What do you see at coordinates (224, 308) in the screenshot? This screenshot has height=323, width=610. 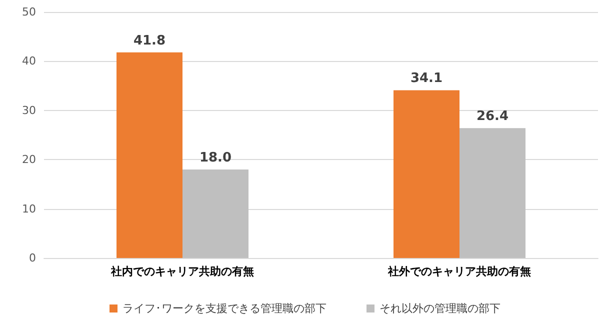 I see `legend-label: ライフ･ワークを支援できる管理職の部下` at bounding box center [224, 308].